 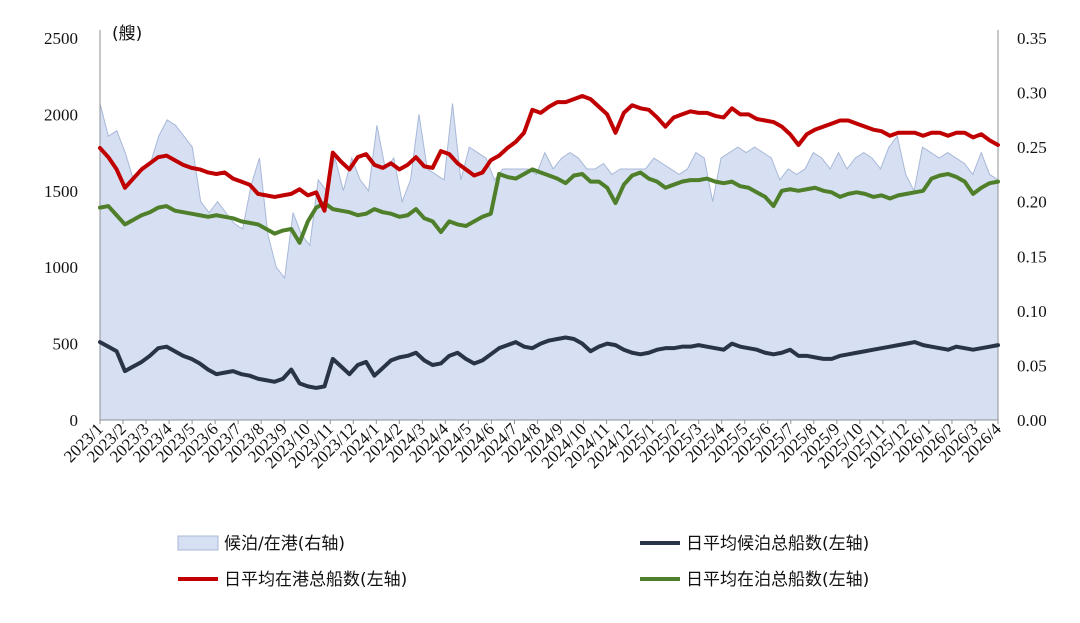 I want to click on right-axis: 0.00 0.05 0.10 0.15 0.20 0.25 0.30 0.35, so click(x=1022, y=229).